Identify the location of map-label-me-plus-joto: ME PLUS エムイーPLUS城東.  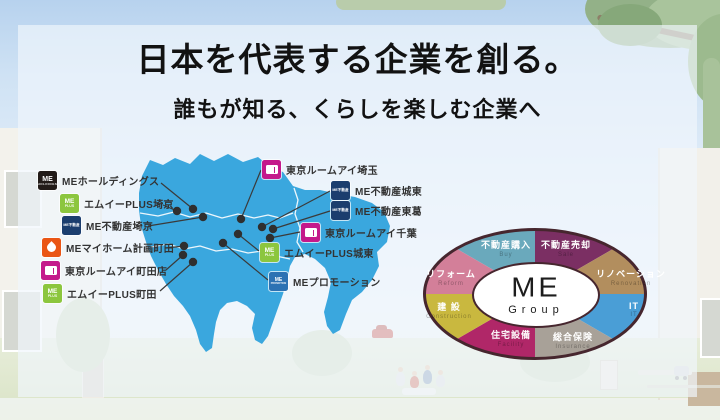
(317, 252).